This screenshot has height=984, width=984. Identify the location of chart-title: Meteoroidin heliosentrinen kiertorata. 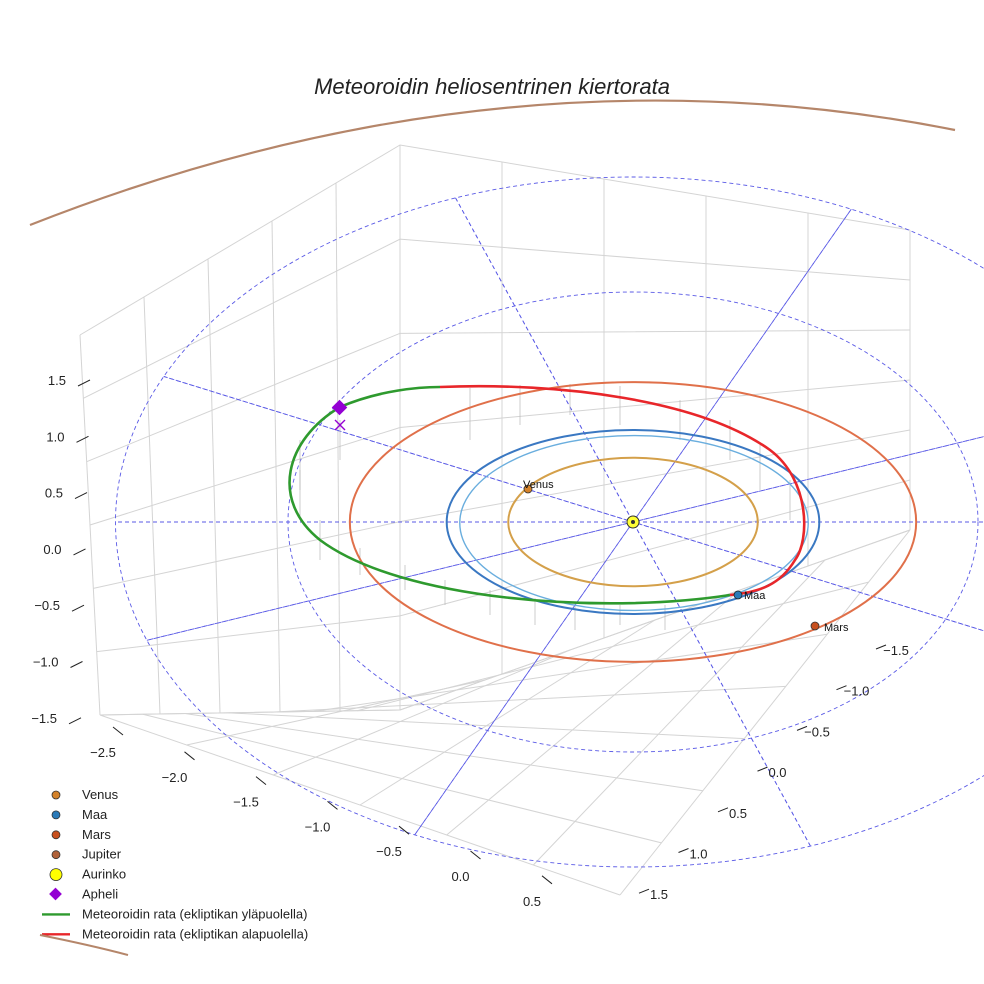
(492, 86).